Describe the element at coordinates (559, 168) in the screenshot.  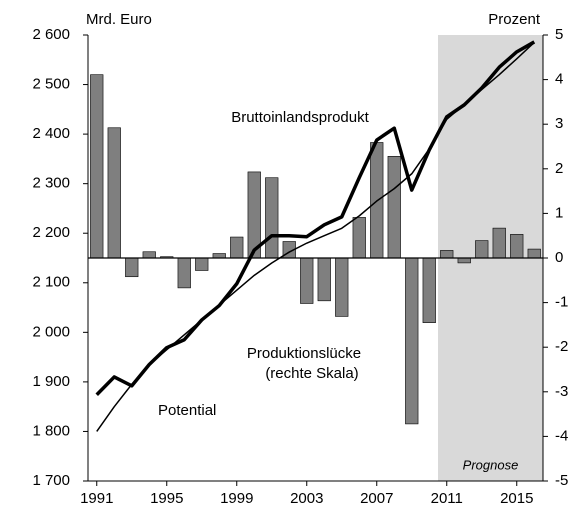
I see `y2-tick-label: 2` at that location.